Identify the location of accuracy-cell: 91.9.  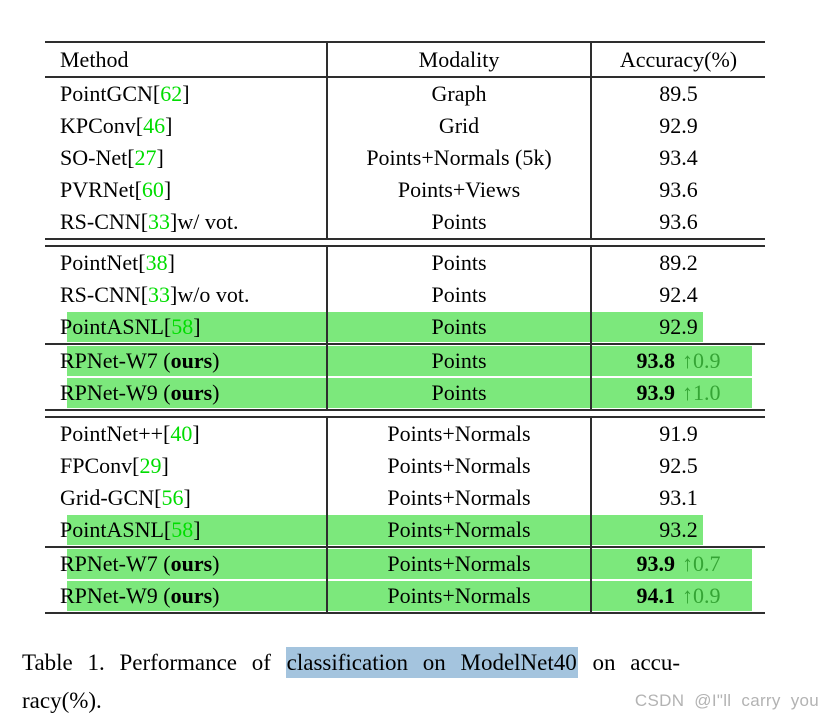
(678, 434).